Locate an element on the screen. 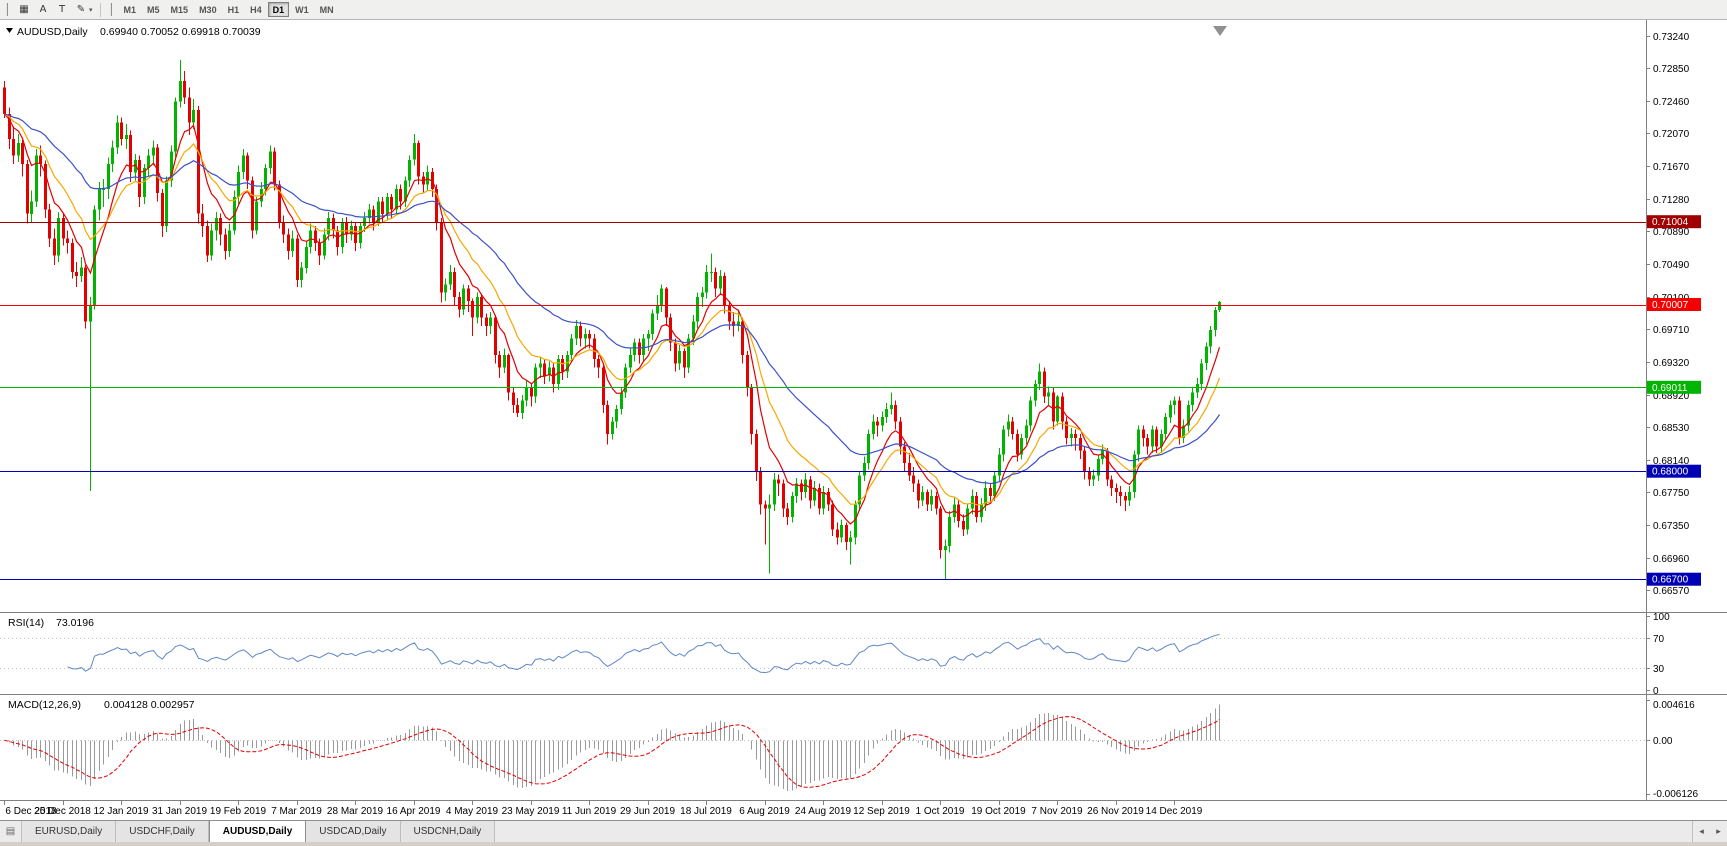 Image resolution: width=1727 pixels, height=846 pixels. price-line-tag-label: 0.70007 is located at coordinates (1670, 305).